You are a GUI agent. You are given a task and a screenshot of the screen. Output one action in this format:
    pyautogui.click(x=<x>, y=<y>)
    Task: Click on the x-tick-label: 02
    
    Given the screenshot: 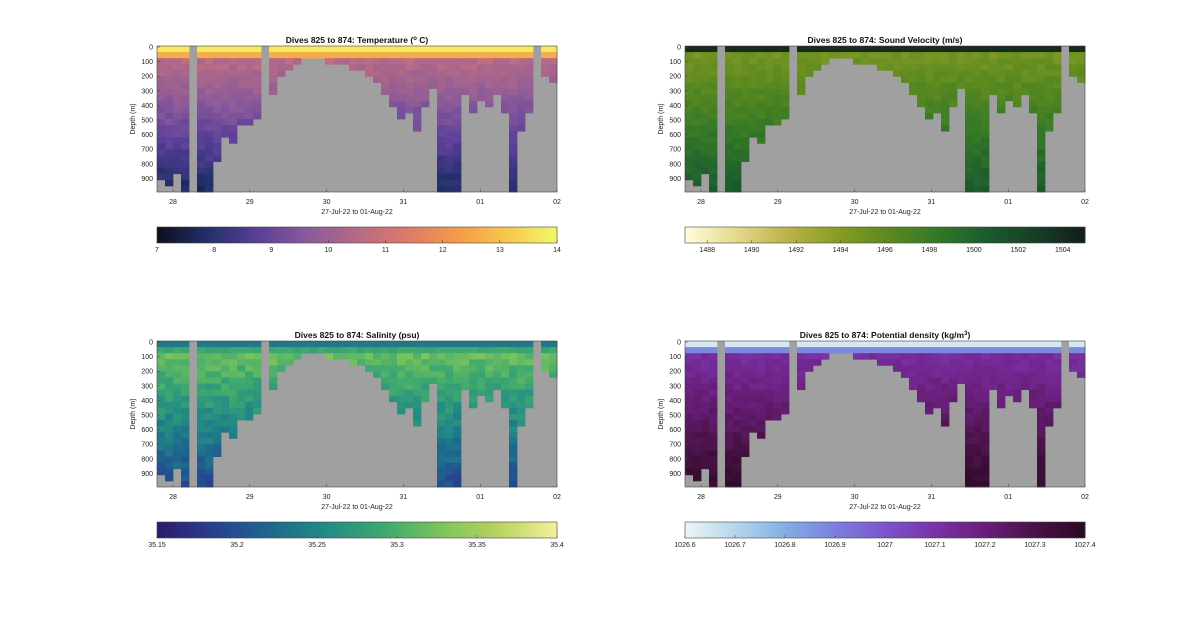 What is the action you would take?
    pyautogui.click(x=1085, y=202)
    